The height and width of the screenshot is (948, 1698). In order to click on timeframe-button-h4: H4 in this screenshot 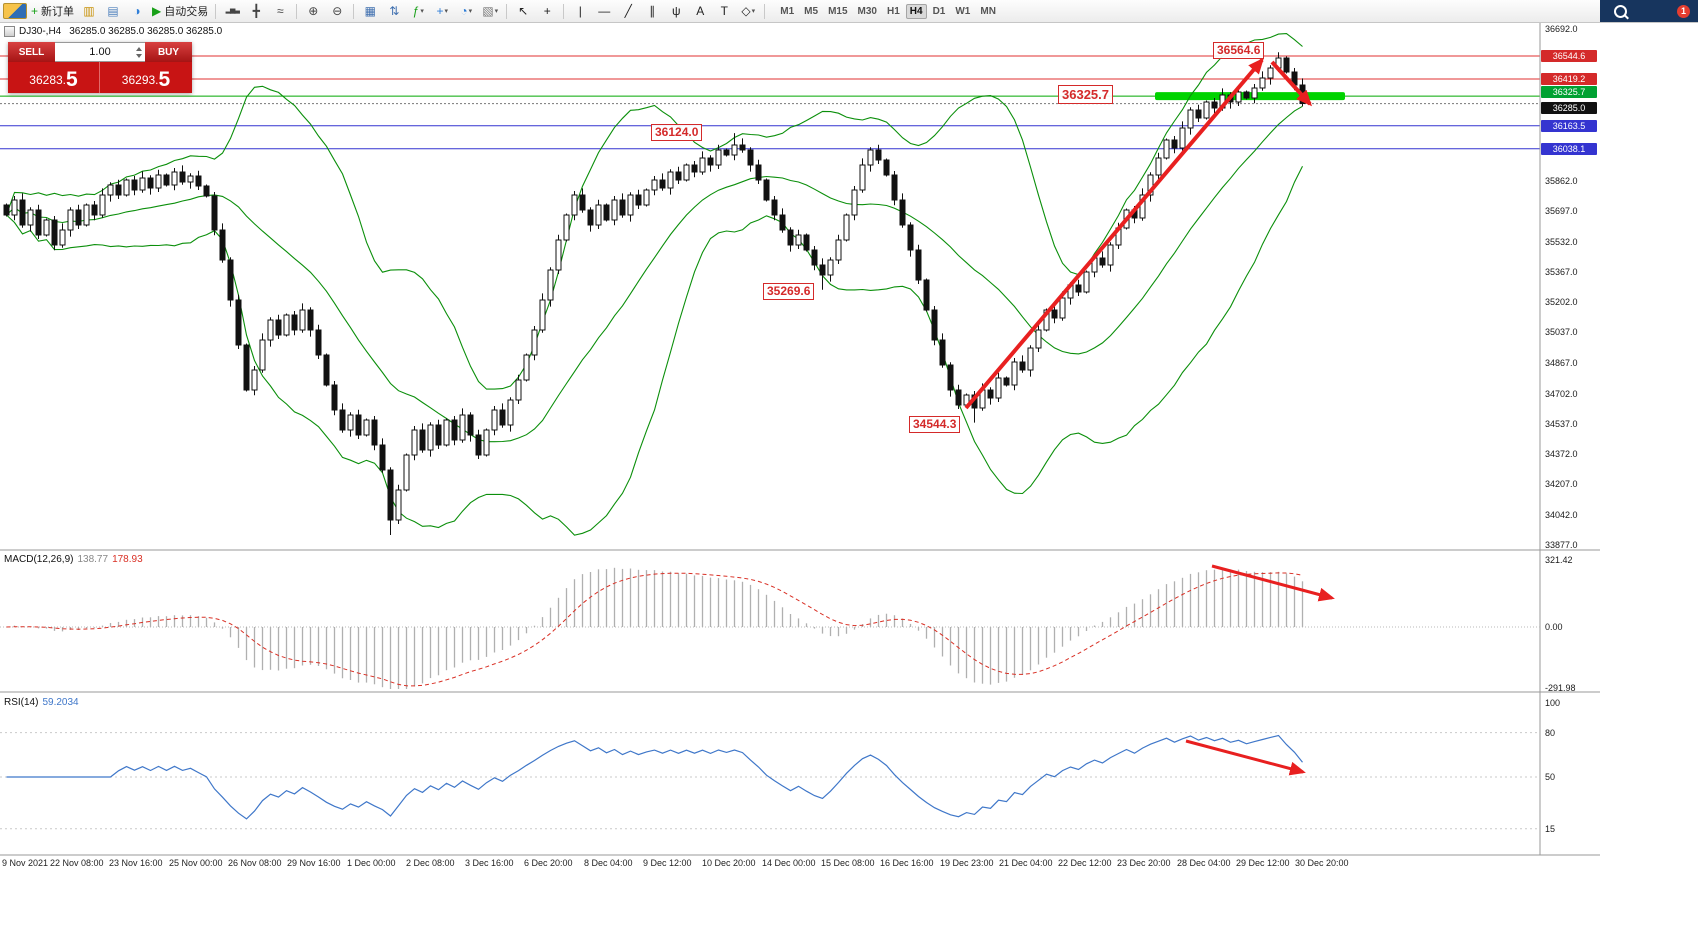, I will do `click(916, 11)`.